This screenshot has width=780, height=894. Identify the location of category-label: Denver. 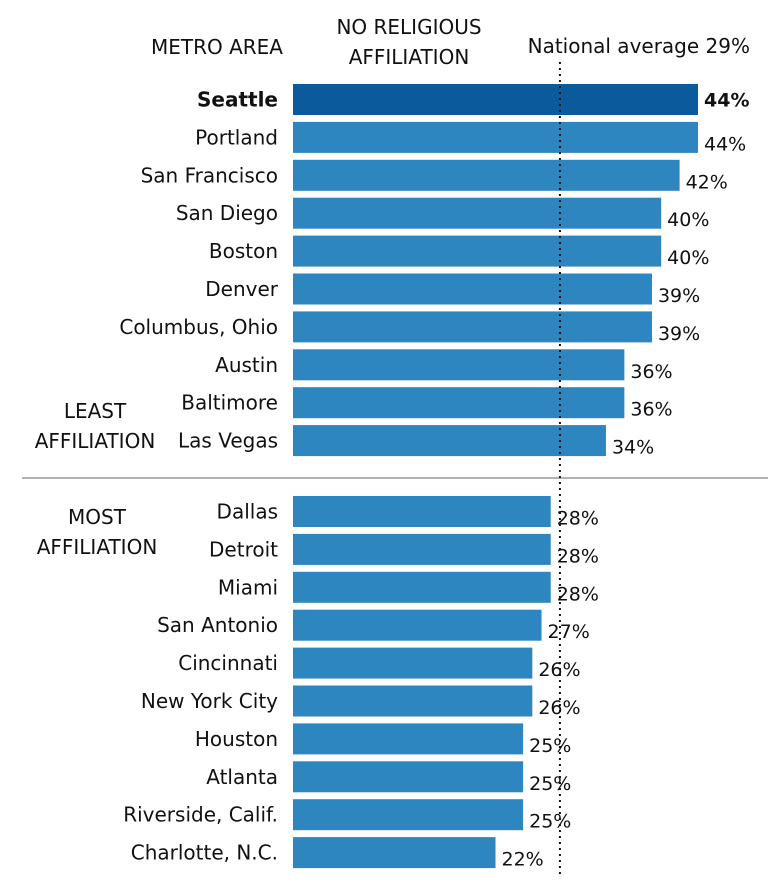
(242, 289).